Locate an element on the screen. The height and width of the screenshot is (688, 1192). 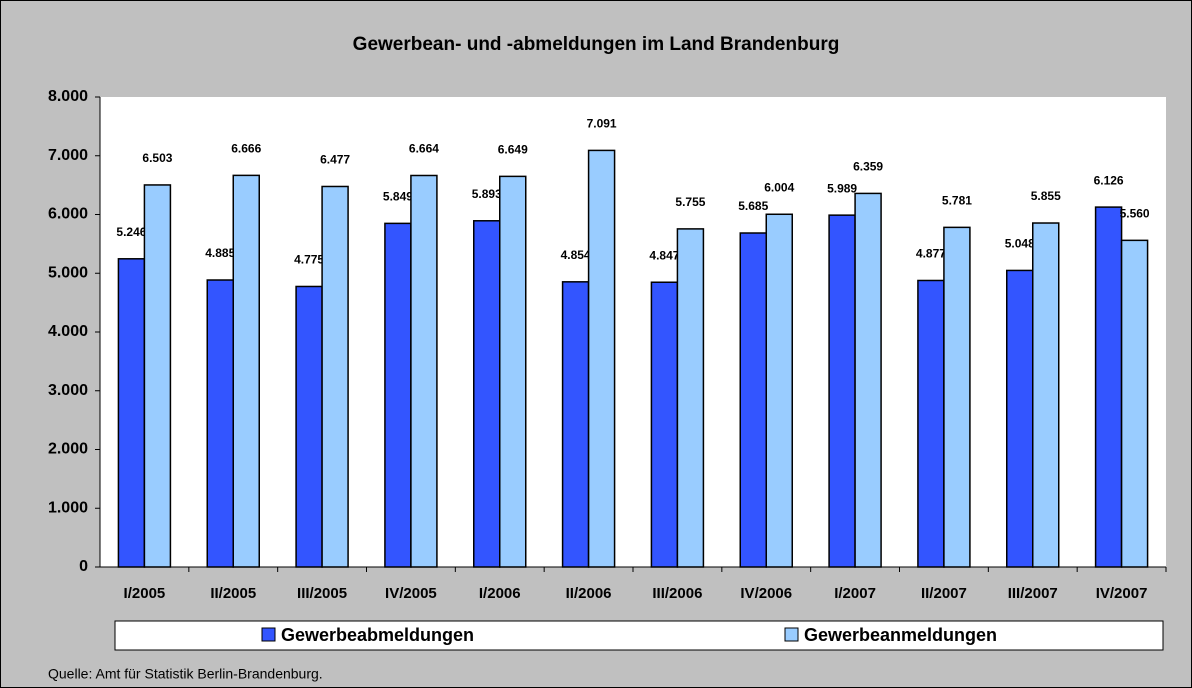
y-tick-label: 6.000 is located at coordinates (68, 214).